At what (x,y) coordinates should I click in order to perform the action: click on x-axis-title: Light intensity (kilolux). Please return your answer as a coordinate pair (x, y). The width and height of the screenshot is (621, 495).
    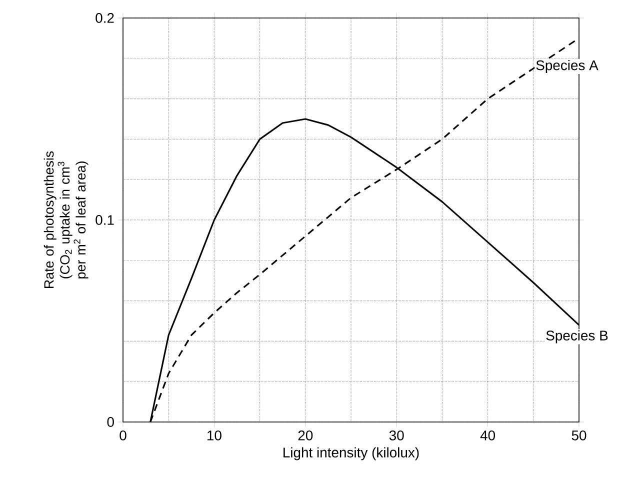
    Looking at the image, I should click on (351, 453).